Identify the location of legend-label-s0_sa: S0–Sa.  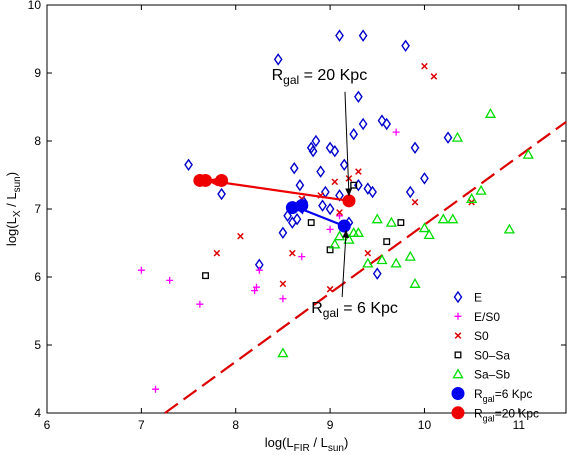
(492, 355).